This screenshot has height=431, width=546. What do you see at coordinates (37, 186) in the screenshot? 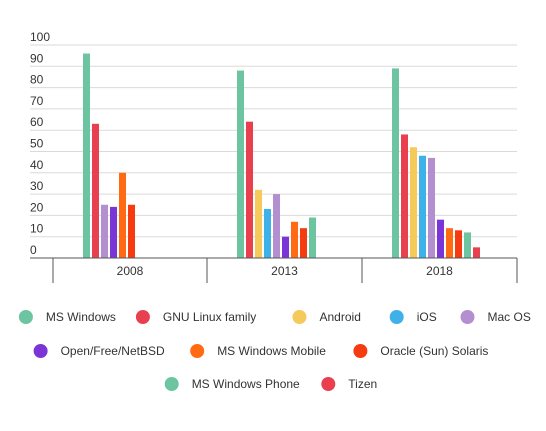
I see `y-tick-label-30: 30` at bounding box center [37, 186].